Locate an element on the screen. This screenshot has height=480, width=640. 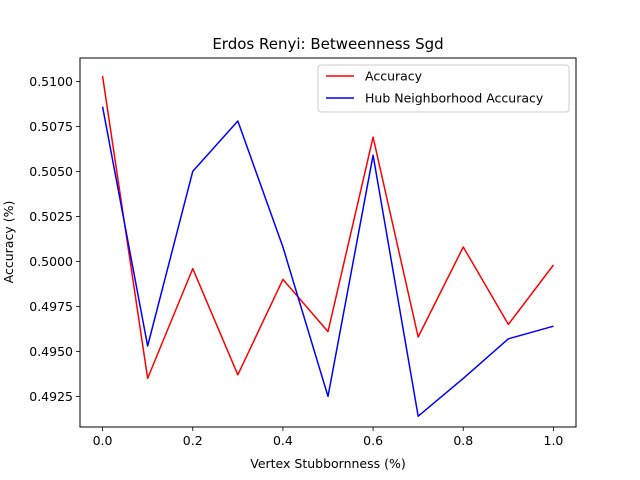
y-tick-label: 0.4975 is located at coordinates (51, 306).